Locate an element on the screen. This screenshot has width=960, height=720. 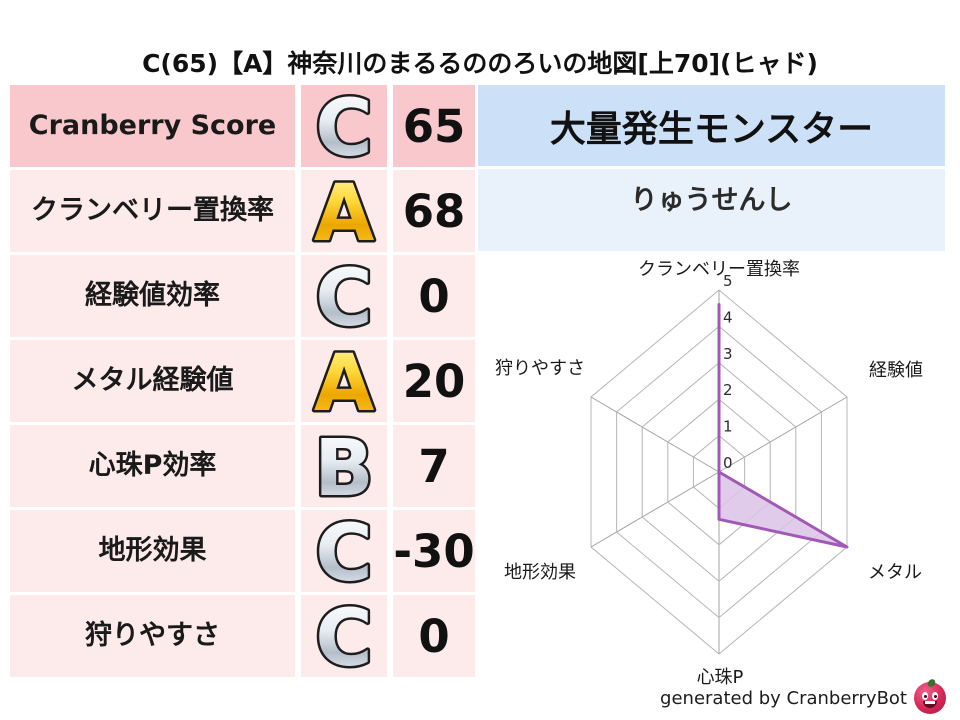
grade-badge: B is located at coordinates (344, 469).